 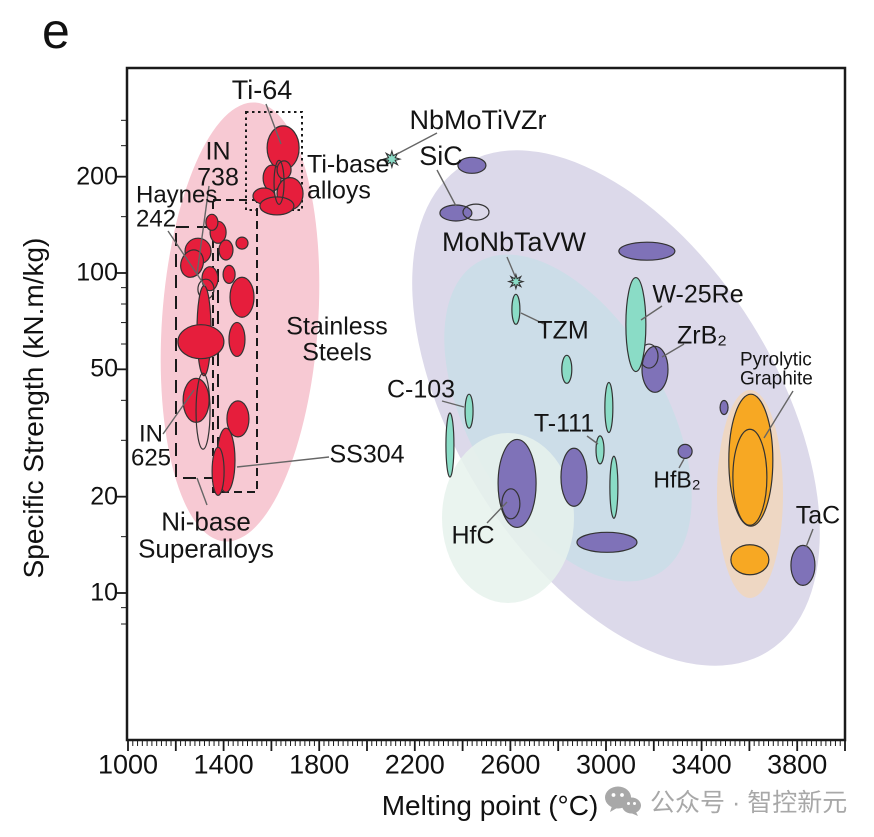 I want to click on label-monbtavw: MoNbTaVW, so click(x=514, y=242).